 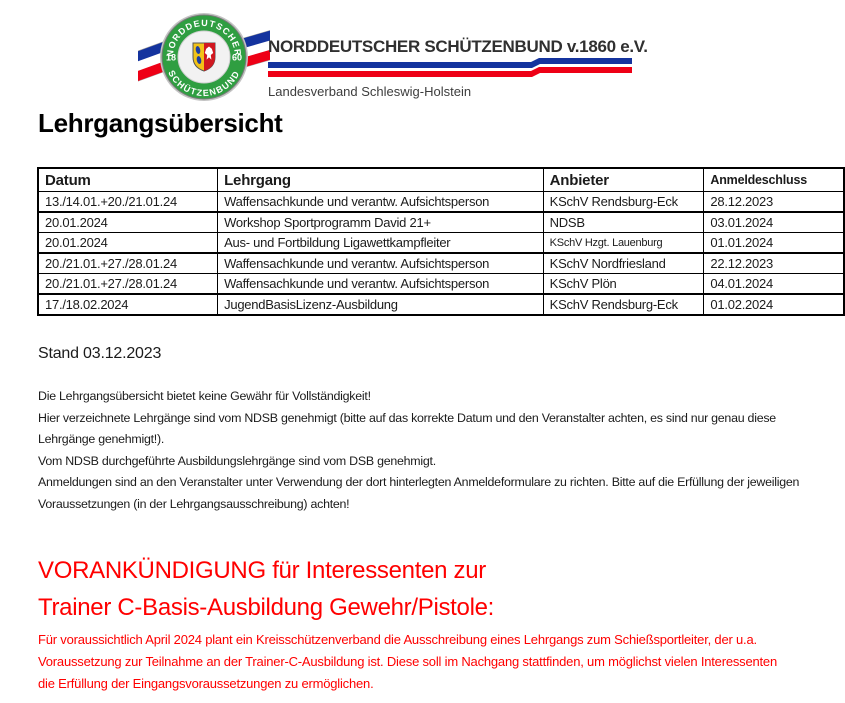 I want to click on suborg-name: Landesverband Schleswig-Holstein, so click(x=370, y=91).